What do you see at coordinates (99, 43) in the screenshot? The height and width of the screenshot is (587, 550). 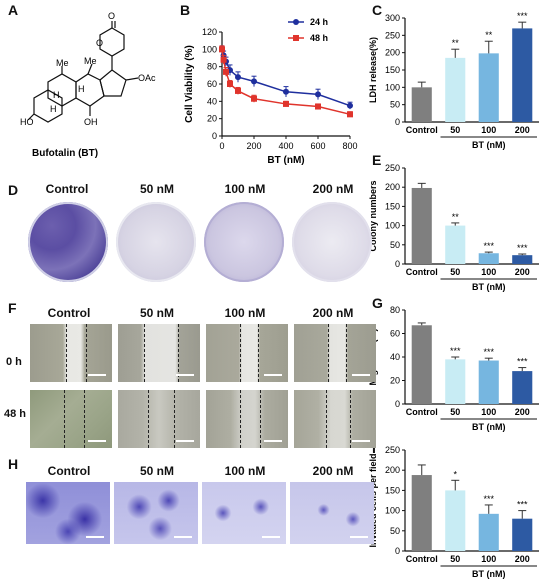 I see `atom-o2: O` at bounding box center [99, 43].